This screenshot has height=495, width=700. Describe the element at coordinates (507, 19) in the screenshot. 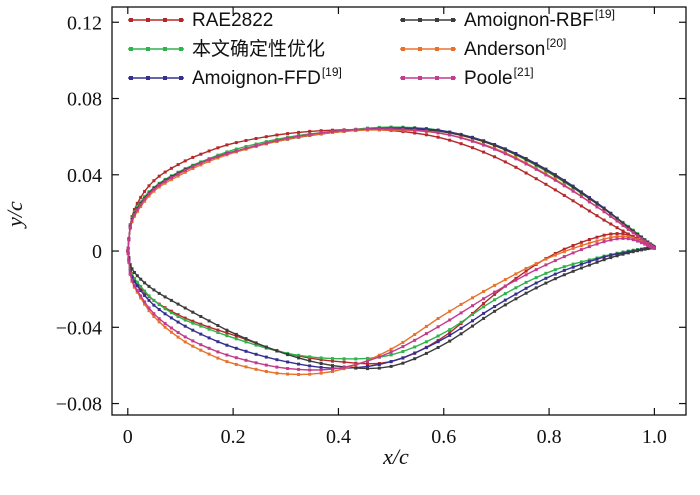

I see `legend-item-4: Amoignon-RBF[19]` at that location.